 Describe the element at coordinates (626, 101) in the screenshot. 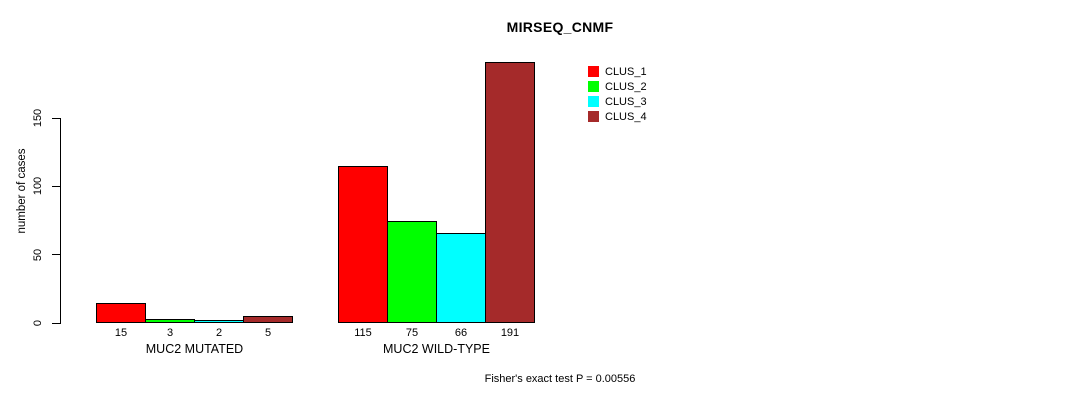

I see `legend-label: CLUS_3` at that location.